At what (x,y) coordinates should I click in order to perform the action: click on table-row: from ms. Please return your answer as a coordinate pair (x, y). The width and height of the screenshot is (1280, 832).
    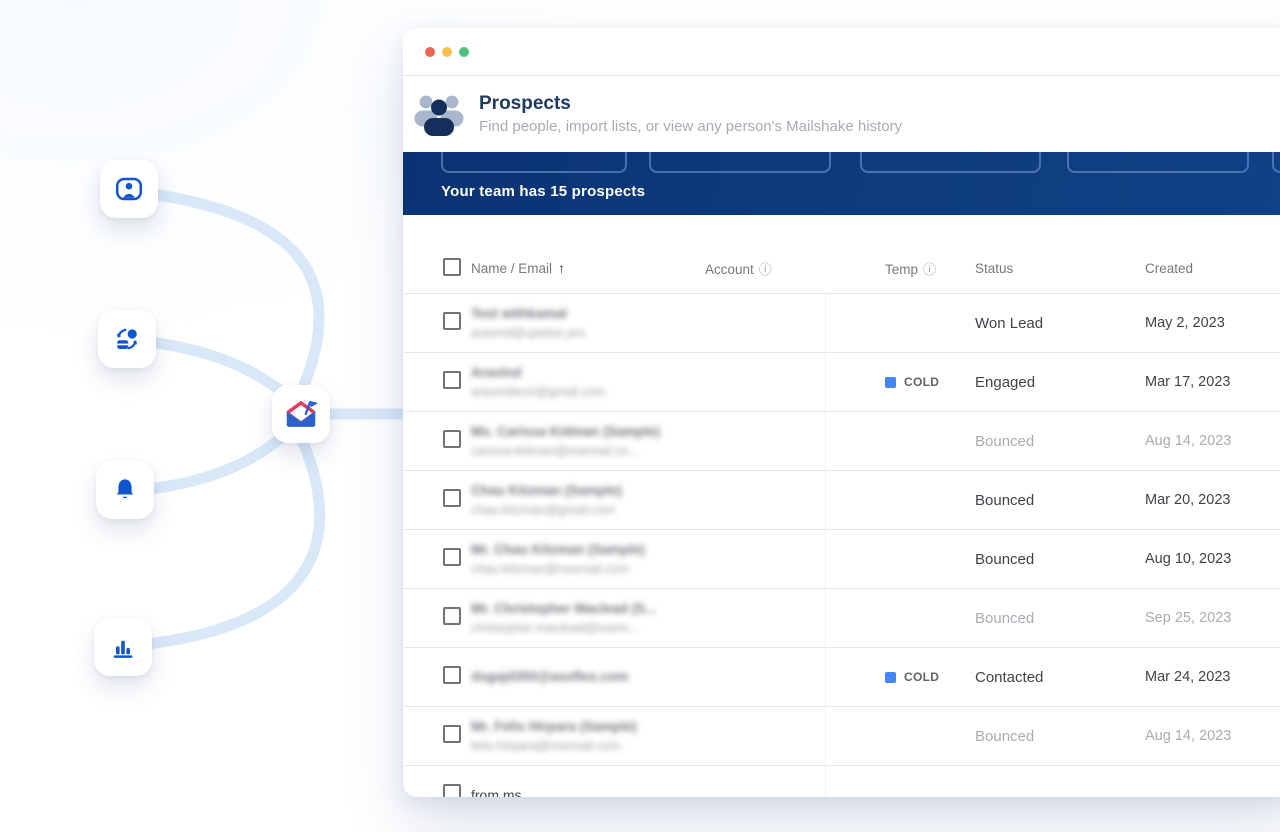
    Looking at the image, I should click on (841, 781).